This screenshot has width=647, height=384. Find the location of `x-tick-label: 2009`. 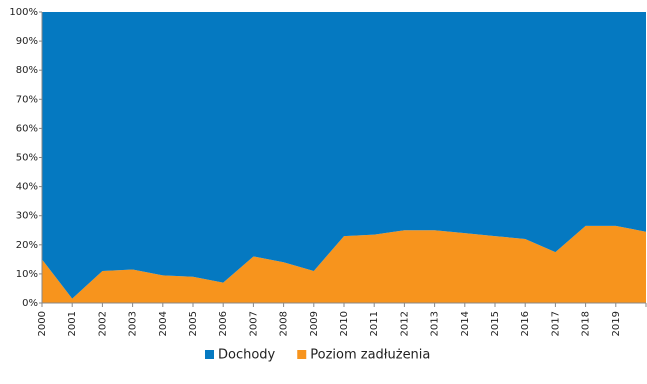

x-tick-label: 2009 is located at coordinates (314, 323).